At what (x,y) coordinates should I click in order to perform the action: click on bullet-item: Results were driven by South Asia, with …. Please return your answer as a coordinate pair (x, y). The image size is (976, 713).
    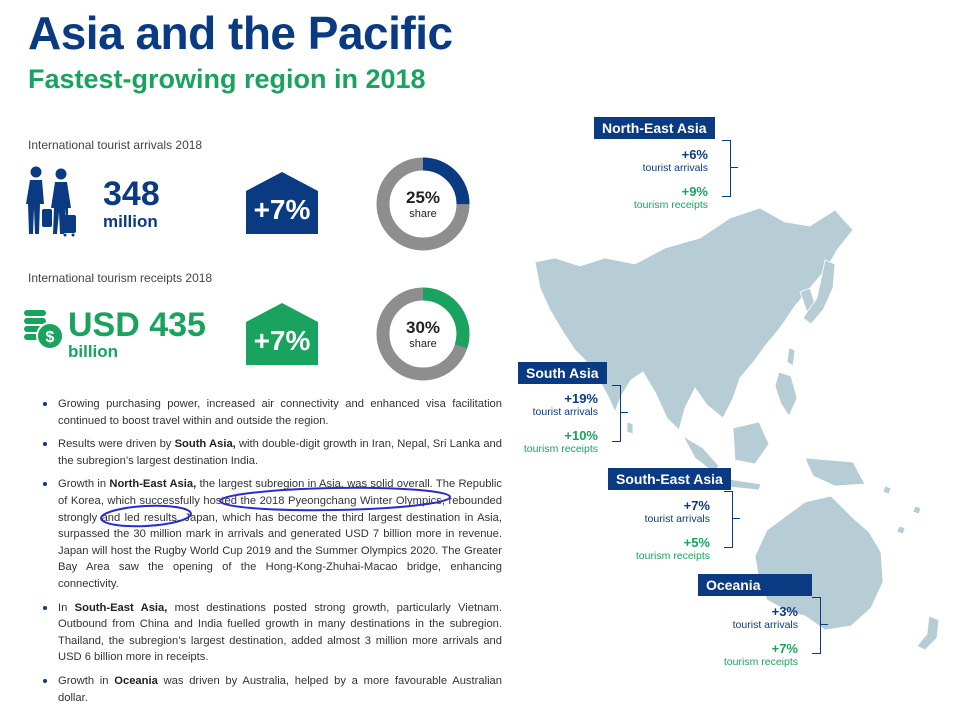
    Looking at the image, I should click on (266, 452).